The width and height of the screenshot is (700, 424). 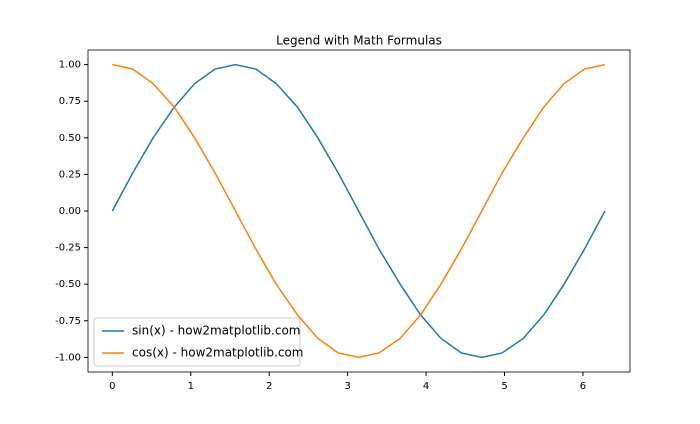 I want to click on x-tick-label: 2, so click(x=269, y=386).